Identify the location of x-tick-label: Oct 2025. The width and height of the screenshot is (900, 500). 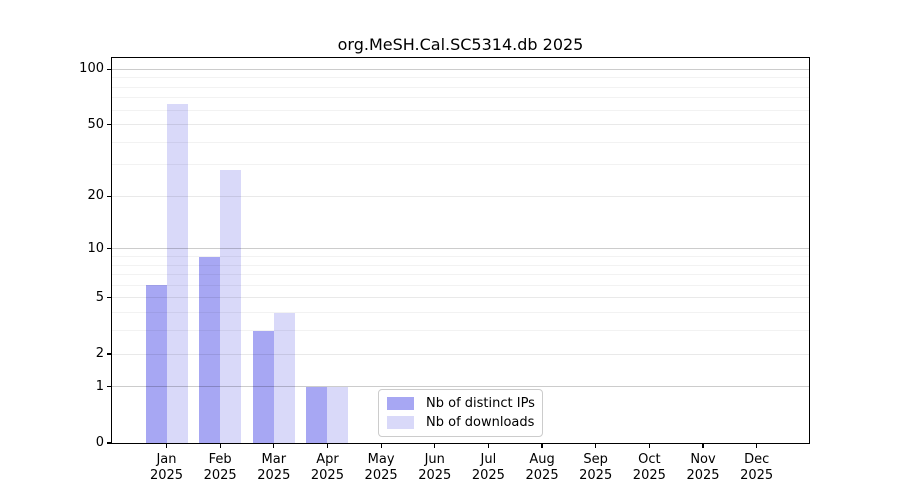
(649, 467).